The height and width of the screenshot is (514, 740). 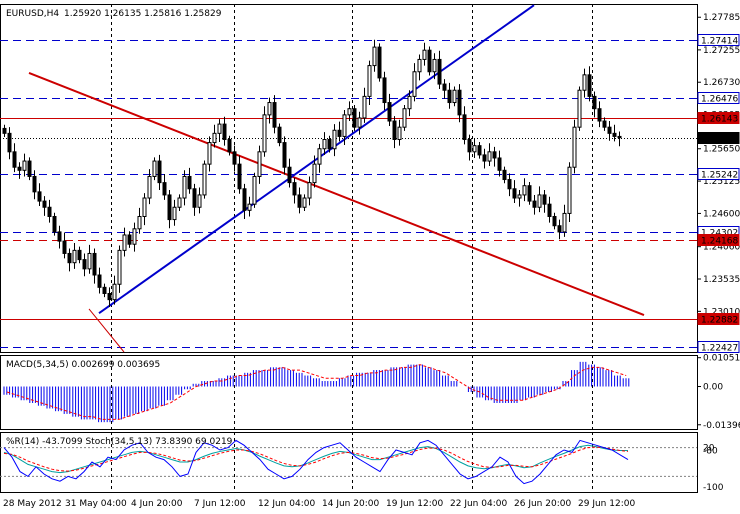 What do you see at coordinates (719, 42) in the screenshot?
I see `level-tag-label: 1.27414` at bounding box center [719, 42].